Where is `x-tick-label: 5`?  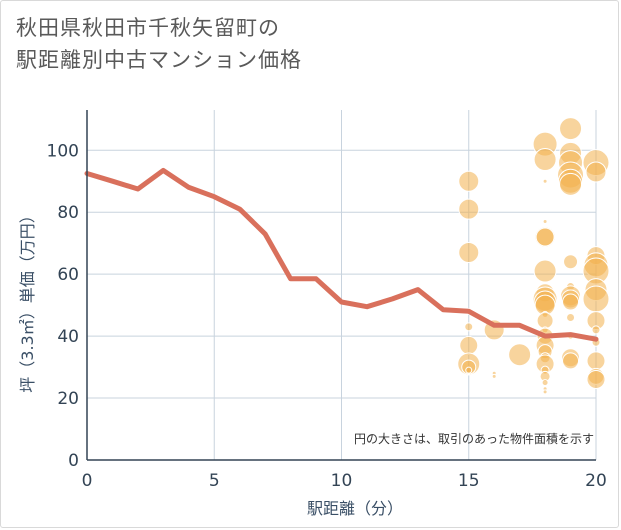 x-tick-label: 5 is located at coordinates (214, 481).